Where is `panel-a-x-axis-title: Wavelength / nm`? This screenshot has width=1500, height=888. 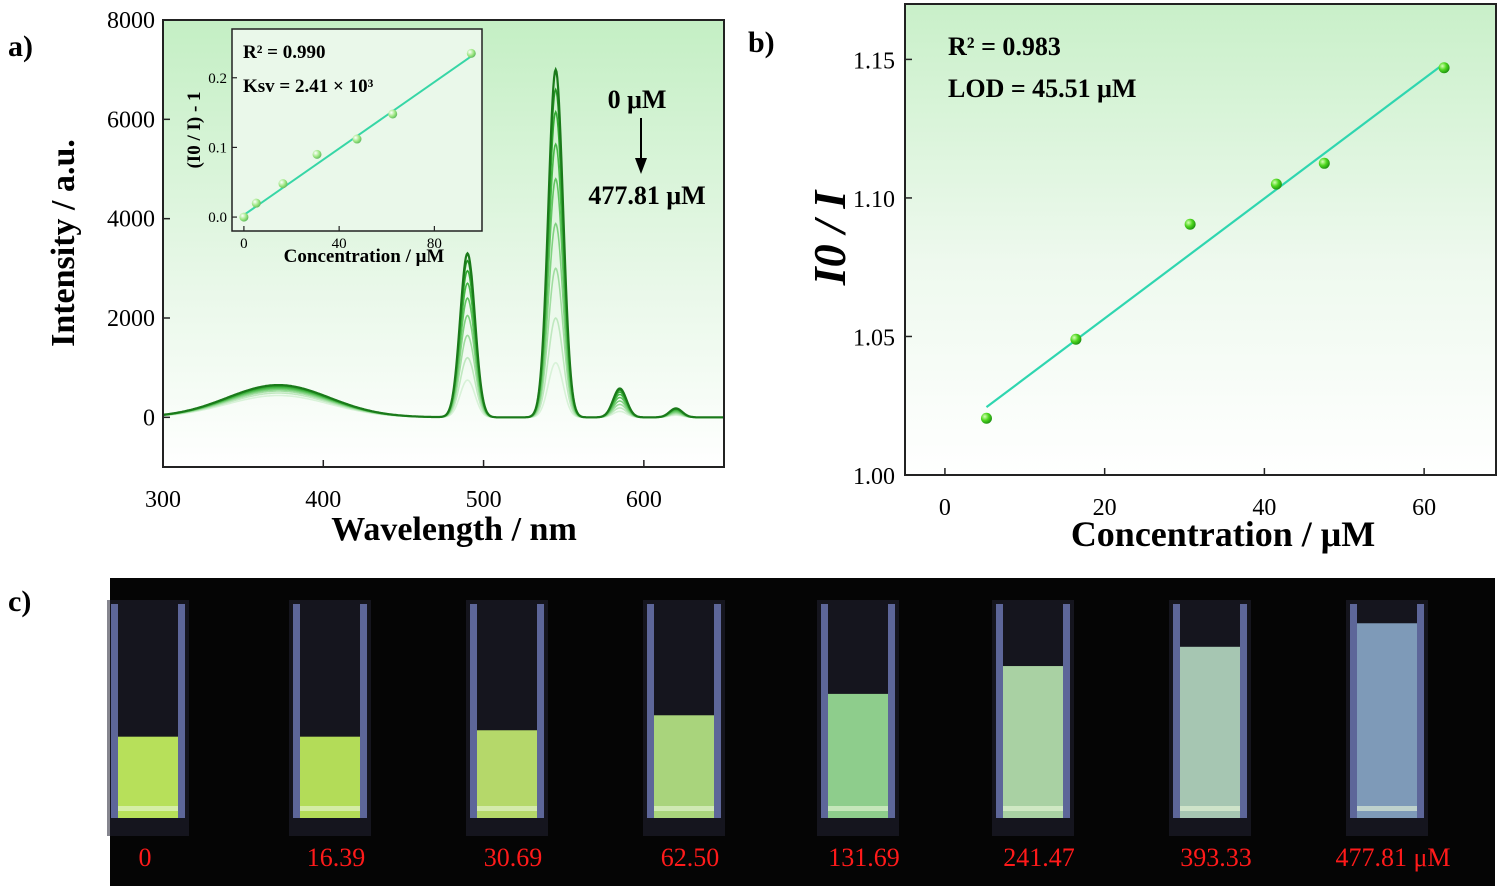
panel-a-x-axis-title: Wavelength / nm is located at coordinates (454, 529).